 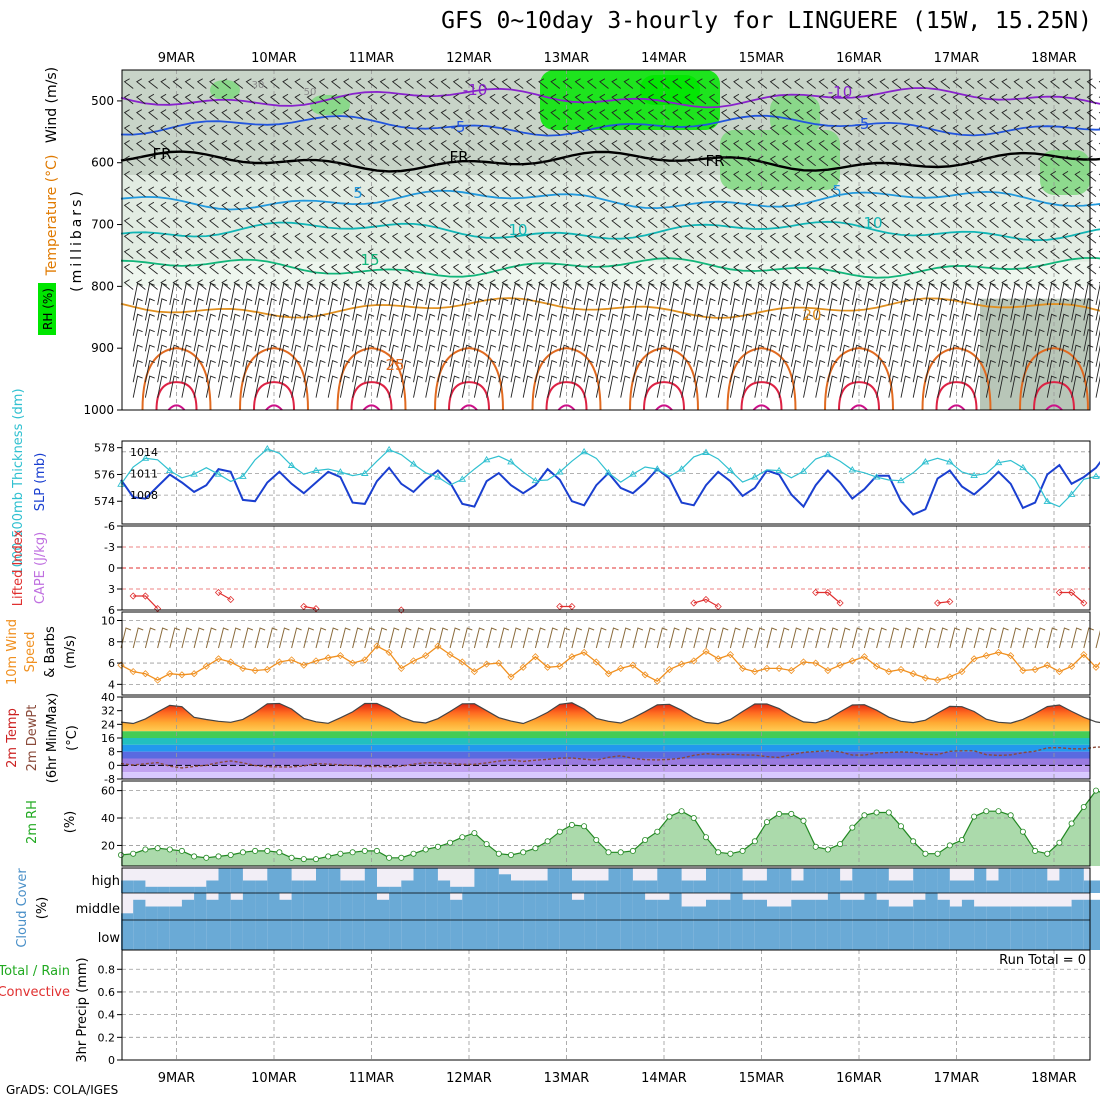 I want to click on y-tick-label: 6, so click(x=111, y=663).